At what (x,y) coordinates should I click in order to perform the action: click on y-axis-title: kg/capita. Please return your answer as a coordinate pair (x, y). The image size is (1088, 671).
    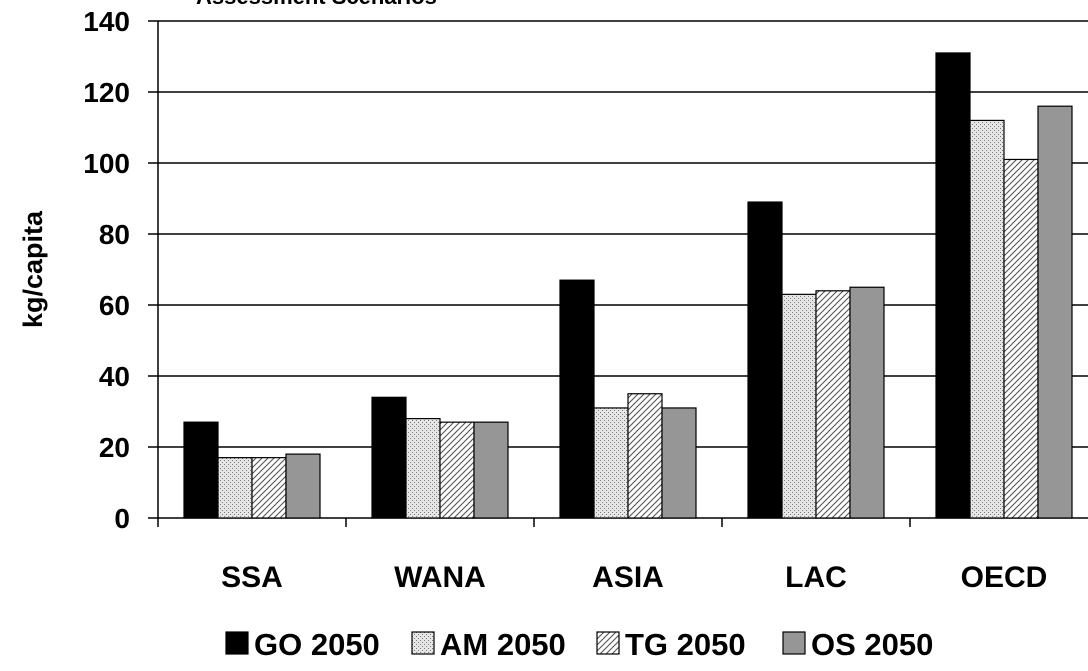
    Looking at the image, I should click on (33, 269).